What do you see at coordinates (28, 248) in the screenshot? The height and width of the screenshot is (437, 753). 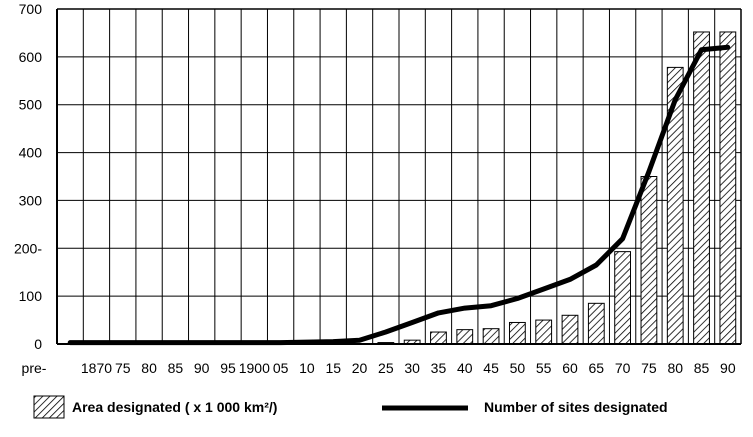 I see `y-tick-label: 200-` at bounding box center [28, 248].